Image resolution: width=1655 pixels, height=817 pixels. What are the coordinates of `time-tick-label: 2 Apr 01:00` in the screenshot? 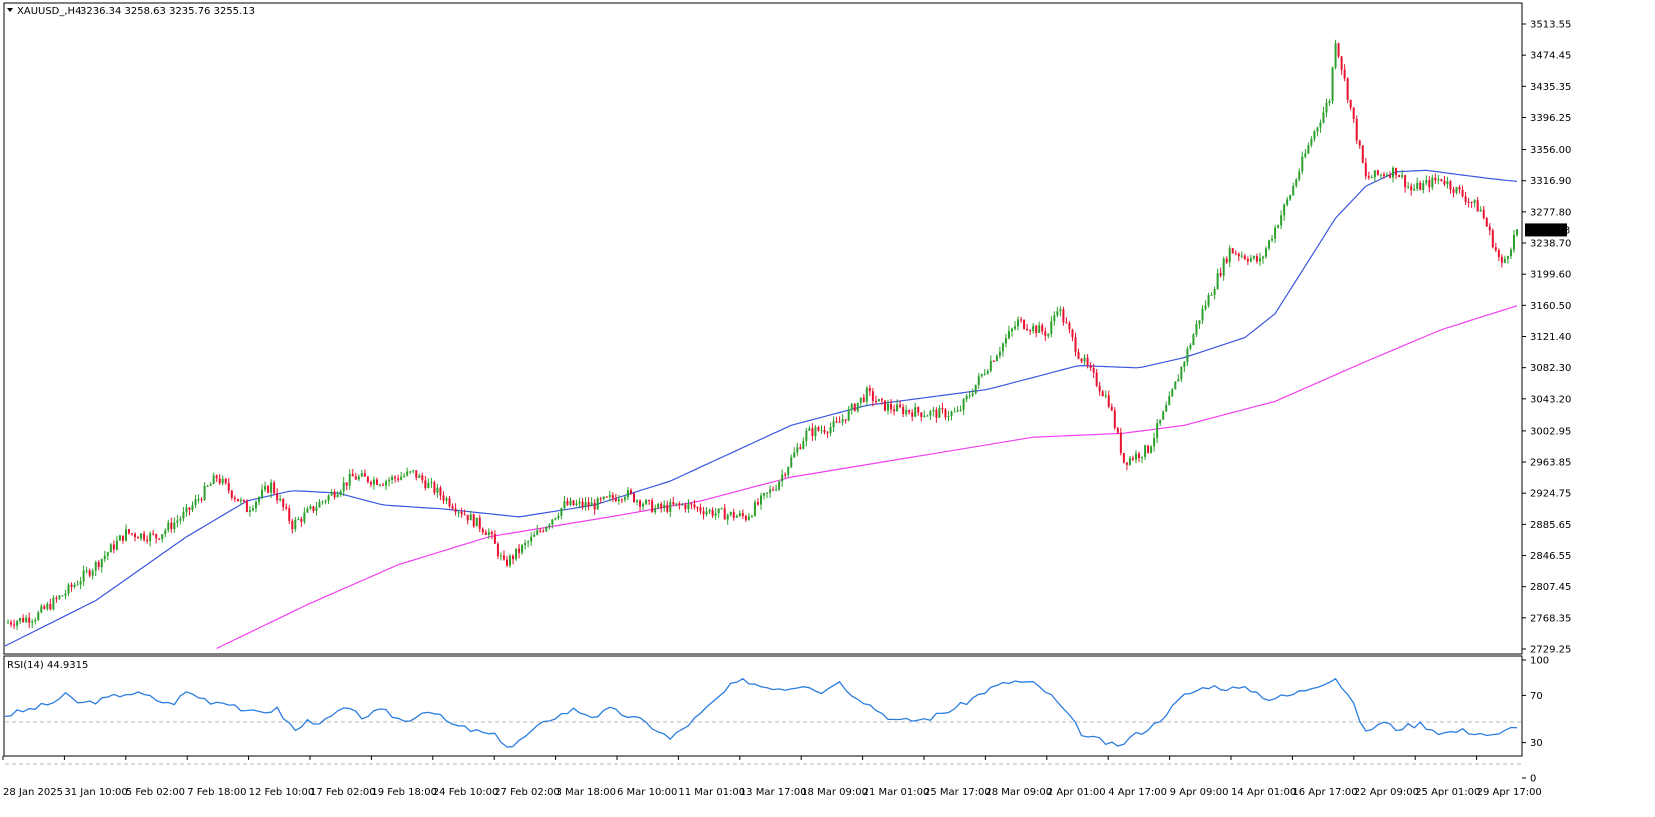 It's located at (1076, 792).